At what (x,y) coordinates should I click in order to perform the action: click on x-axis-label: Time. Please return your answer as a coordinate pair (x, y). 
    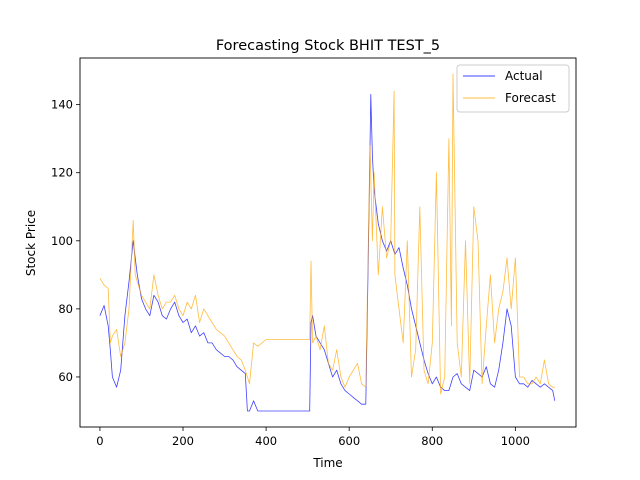
    Looking at the image, I should click on (327, 463).